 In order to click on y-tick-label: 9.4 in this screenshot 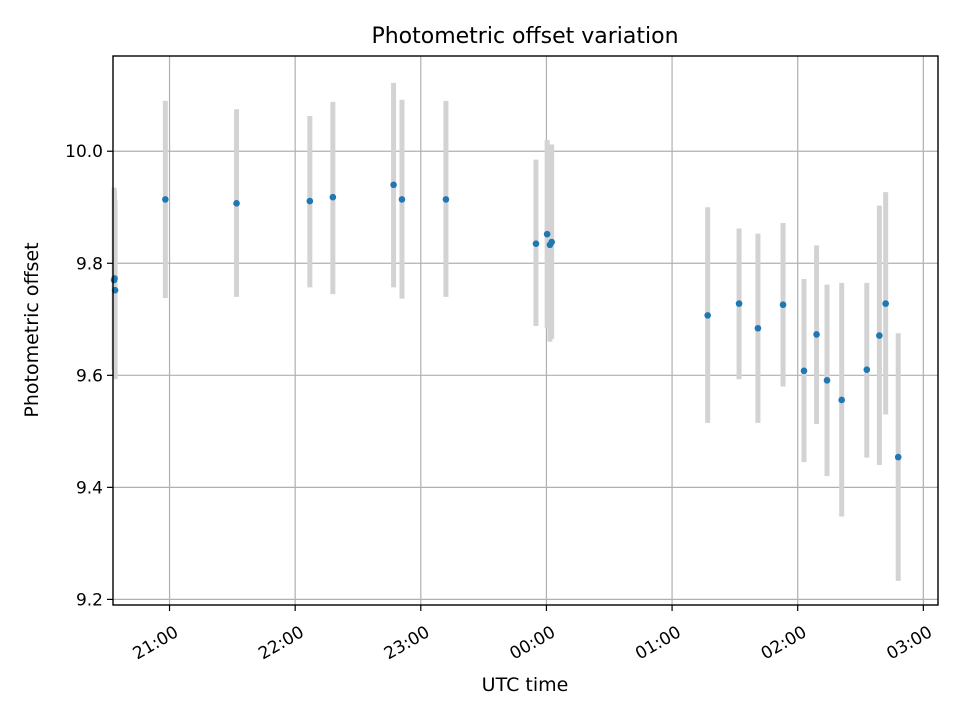, I will do `click(89, 488)`.